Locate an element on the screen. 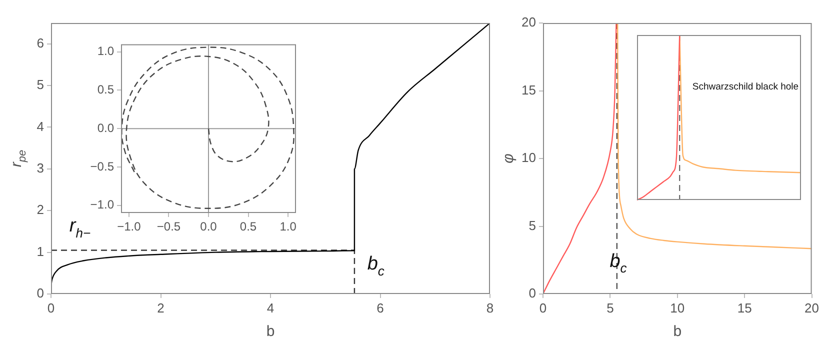 This screenshot has width=830, height=357. y-tick-label: 10 is located at coordinates (529, 158).